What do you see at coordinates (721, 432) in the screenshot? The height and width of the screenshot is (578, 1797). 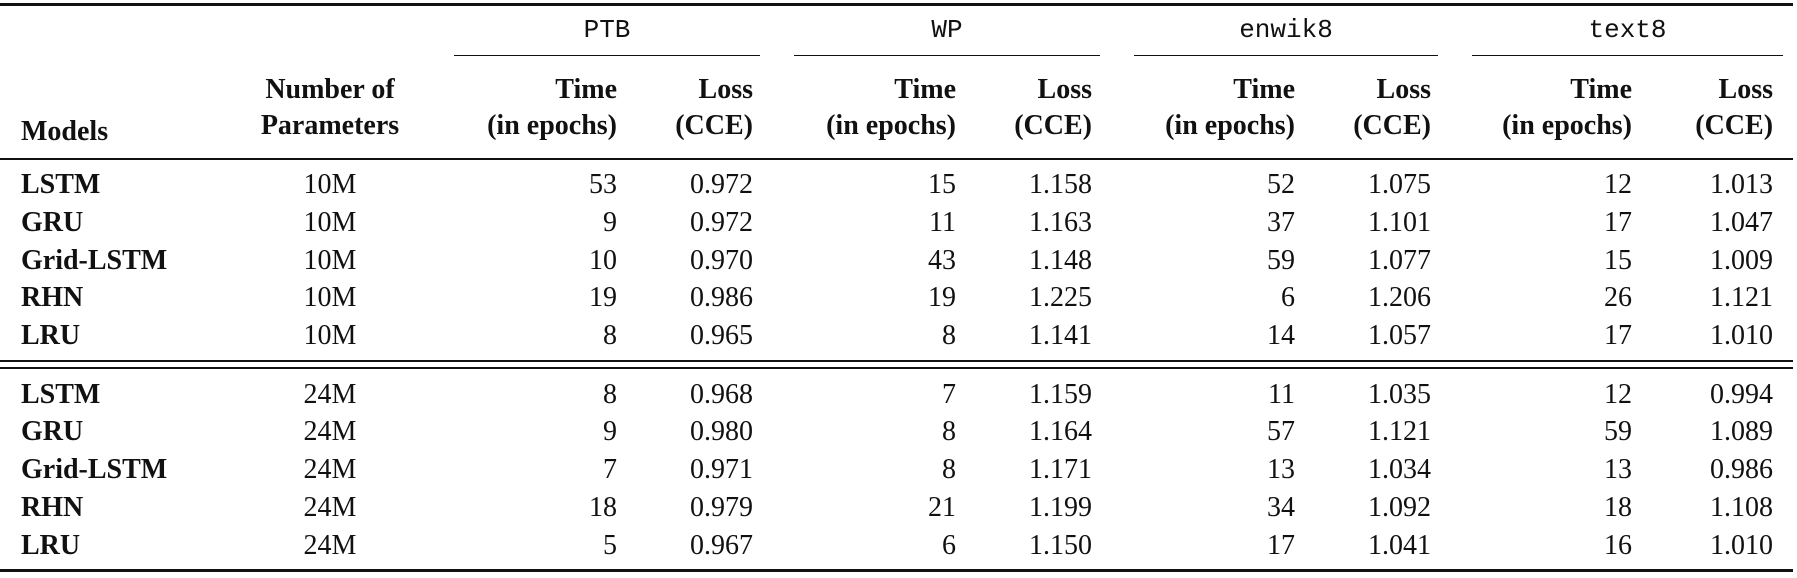 I see `loss-ptb-cell: 0.980` at bounding box center [721, 432].